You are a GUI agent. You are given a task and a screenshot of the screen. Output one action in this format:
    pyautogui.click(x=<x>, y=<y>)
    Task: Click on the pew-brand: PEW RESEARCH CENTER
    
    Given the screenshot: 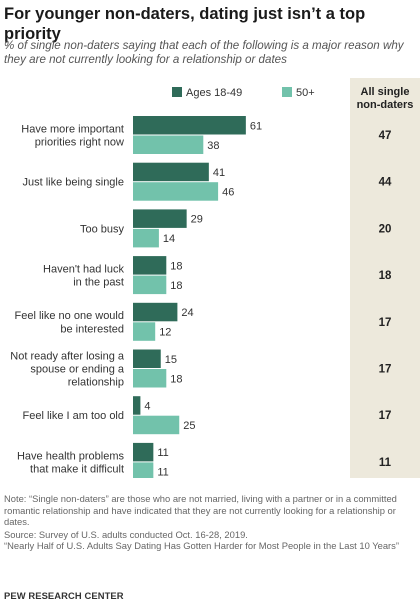 What is the action you would take?
    pyautogui.click(x=64, y=595)
    